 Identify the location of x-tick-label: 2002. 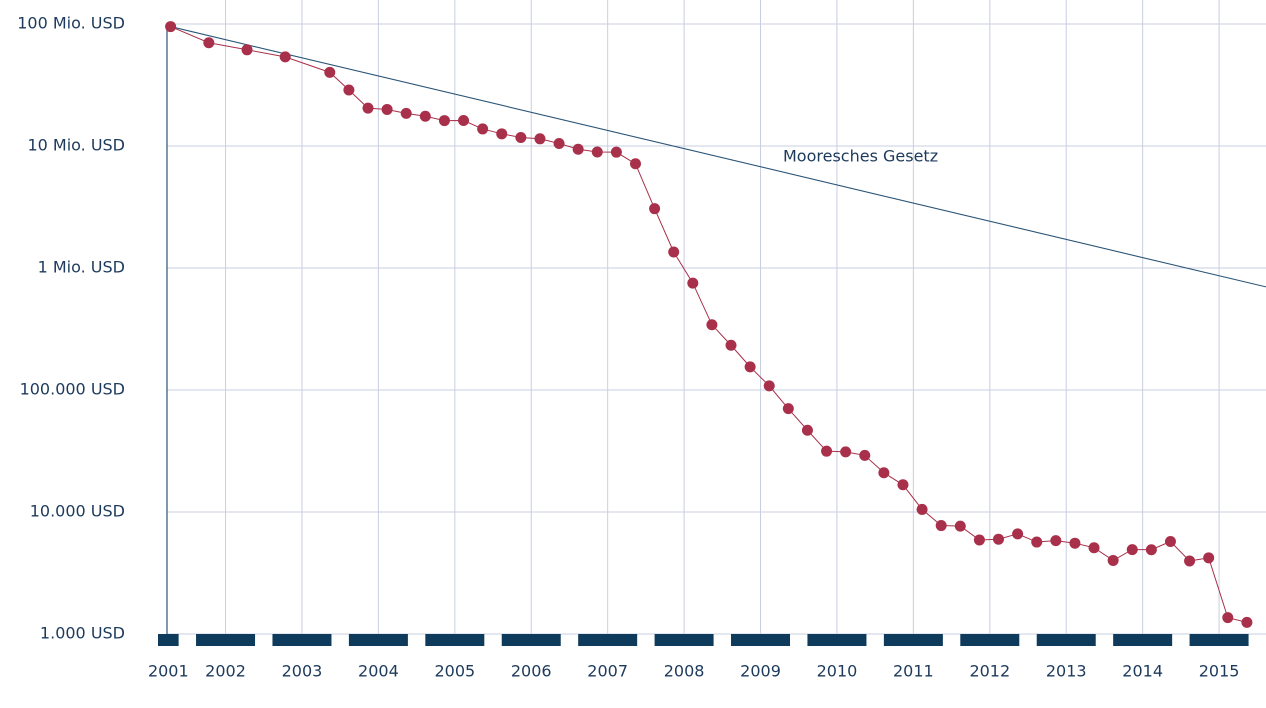
(225, 671).